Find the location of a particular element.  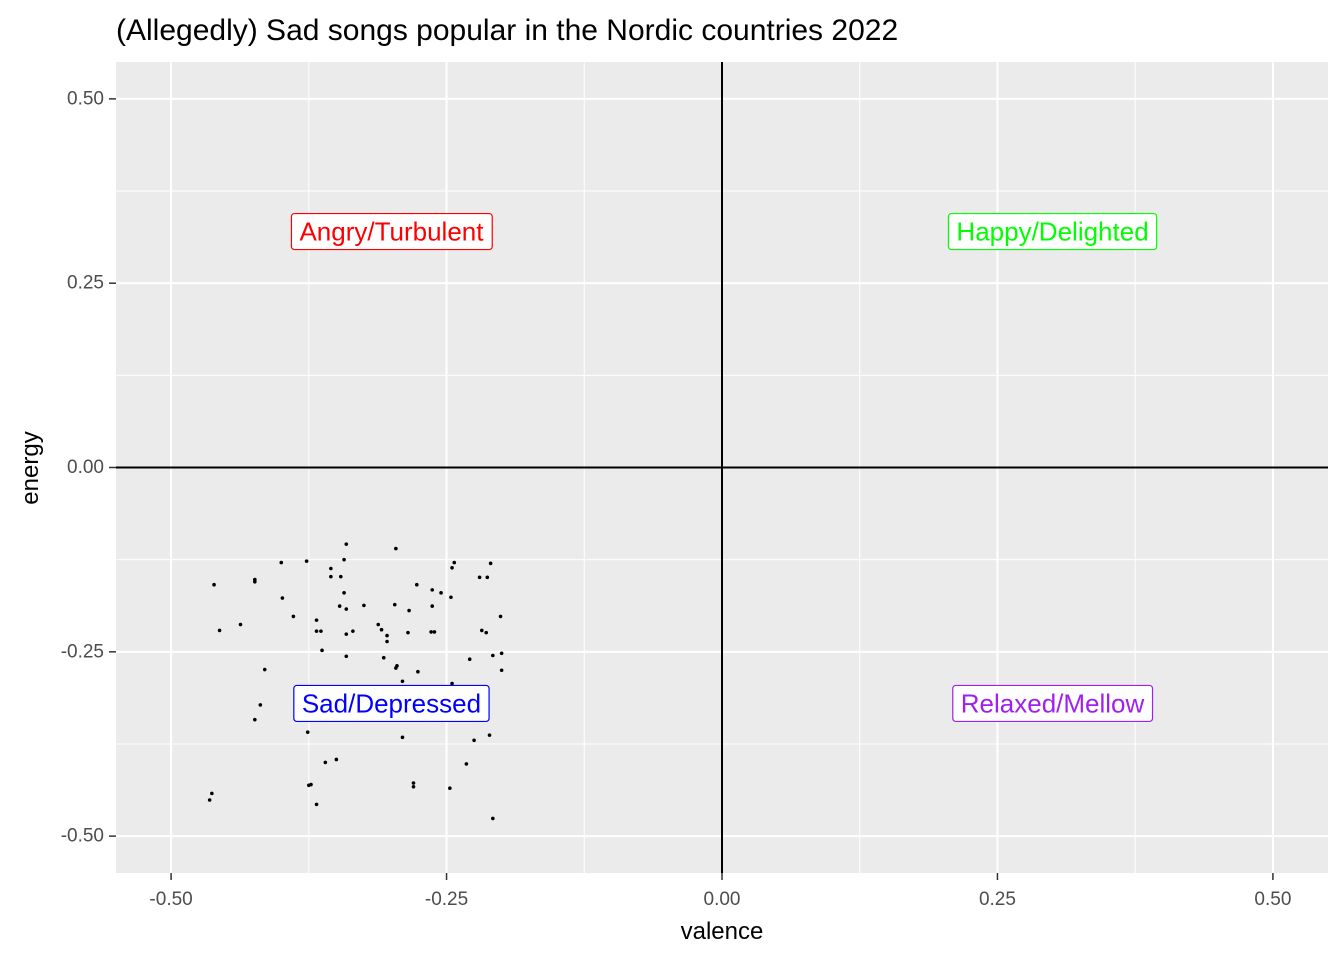

quadrant-label: Happy/Delighted is located at coordinates (1052, 231).